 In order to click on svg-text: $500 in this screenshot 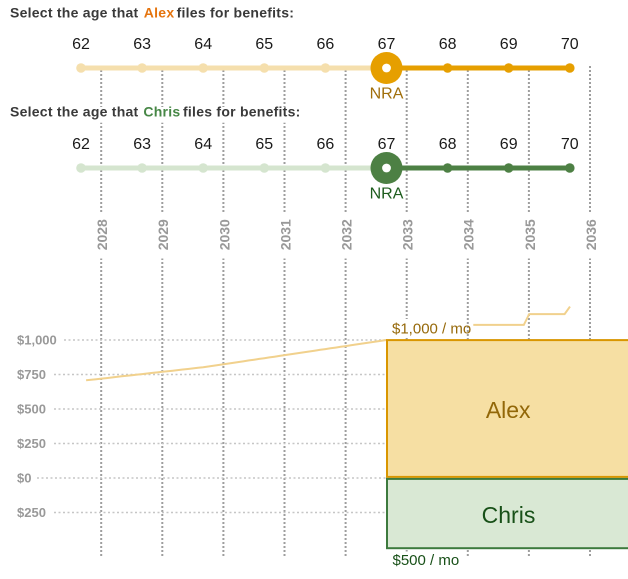, I will do `click(31, 409)`.